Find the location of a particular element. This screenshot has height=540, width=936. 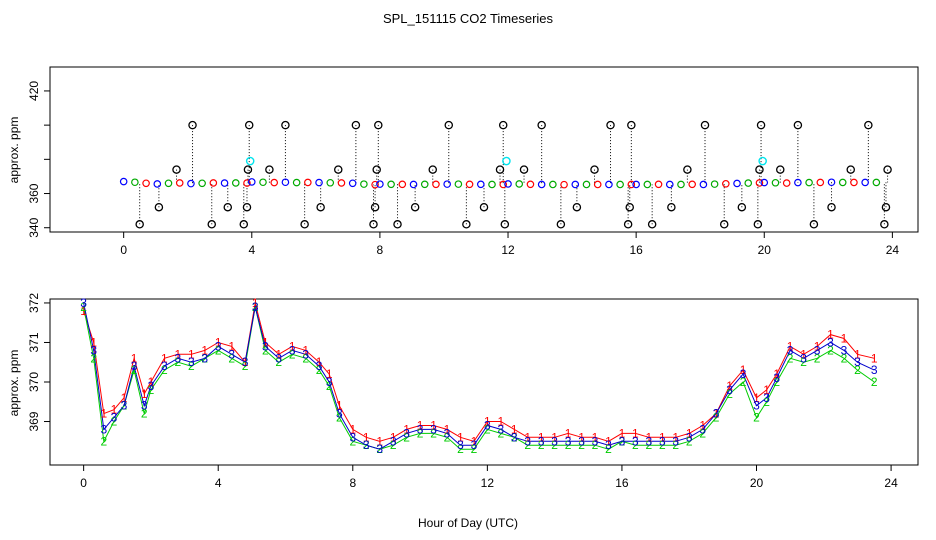

bottom-y-tick-label: 370 is located at coordinates (34, 382).